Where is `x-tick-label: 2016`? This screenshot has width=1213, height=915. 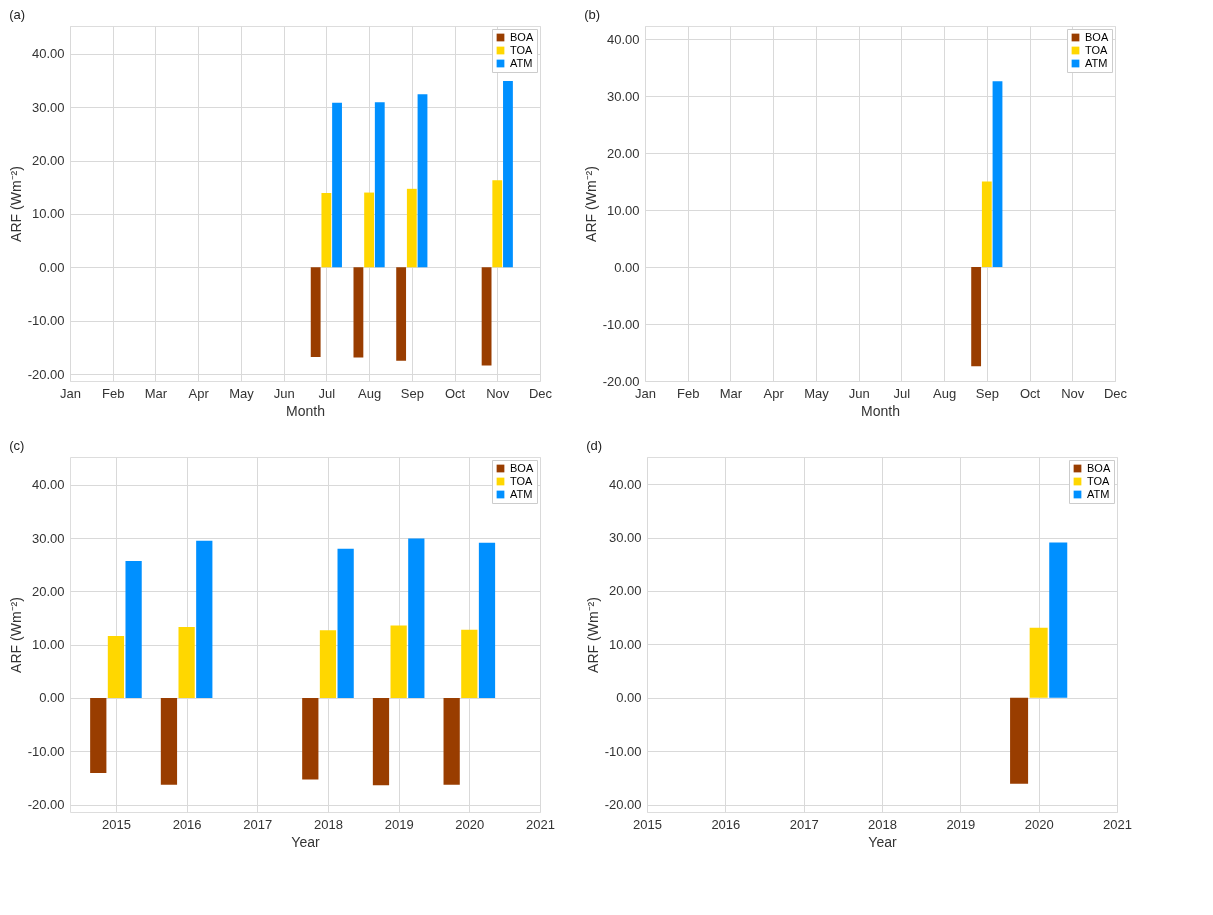
x-tick-label: 2016 is located at coordinates (726, 824).